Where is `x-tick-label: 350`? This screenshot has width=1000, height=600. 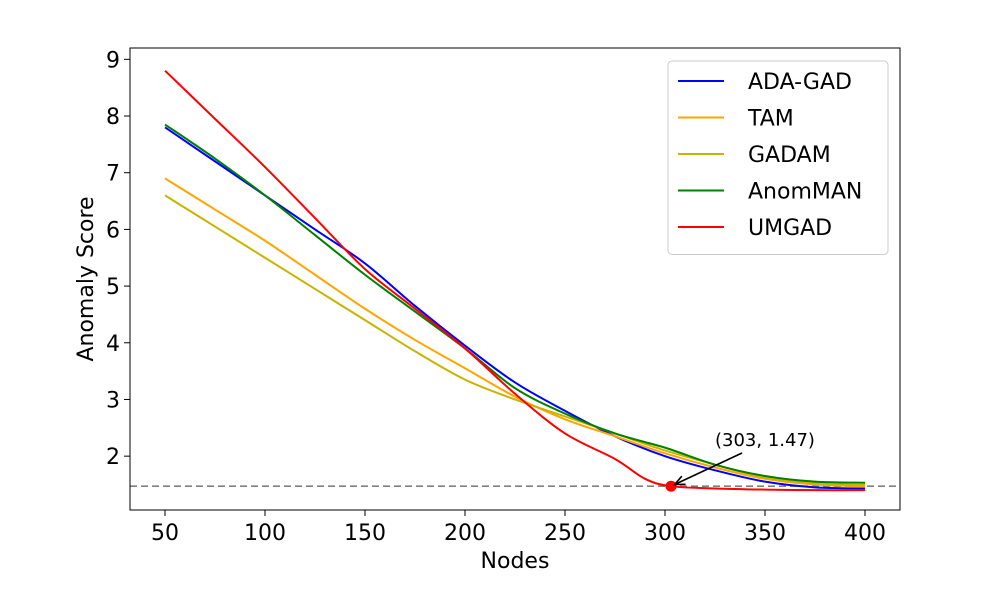 x-tick-label: 350 is located at coordinates (765, 533).